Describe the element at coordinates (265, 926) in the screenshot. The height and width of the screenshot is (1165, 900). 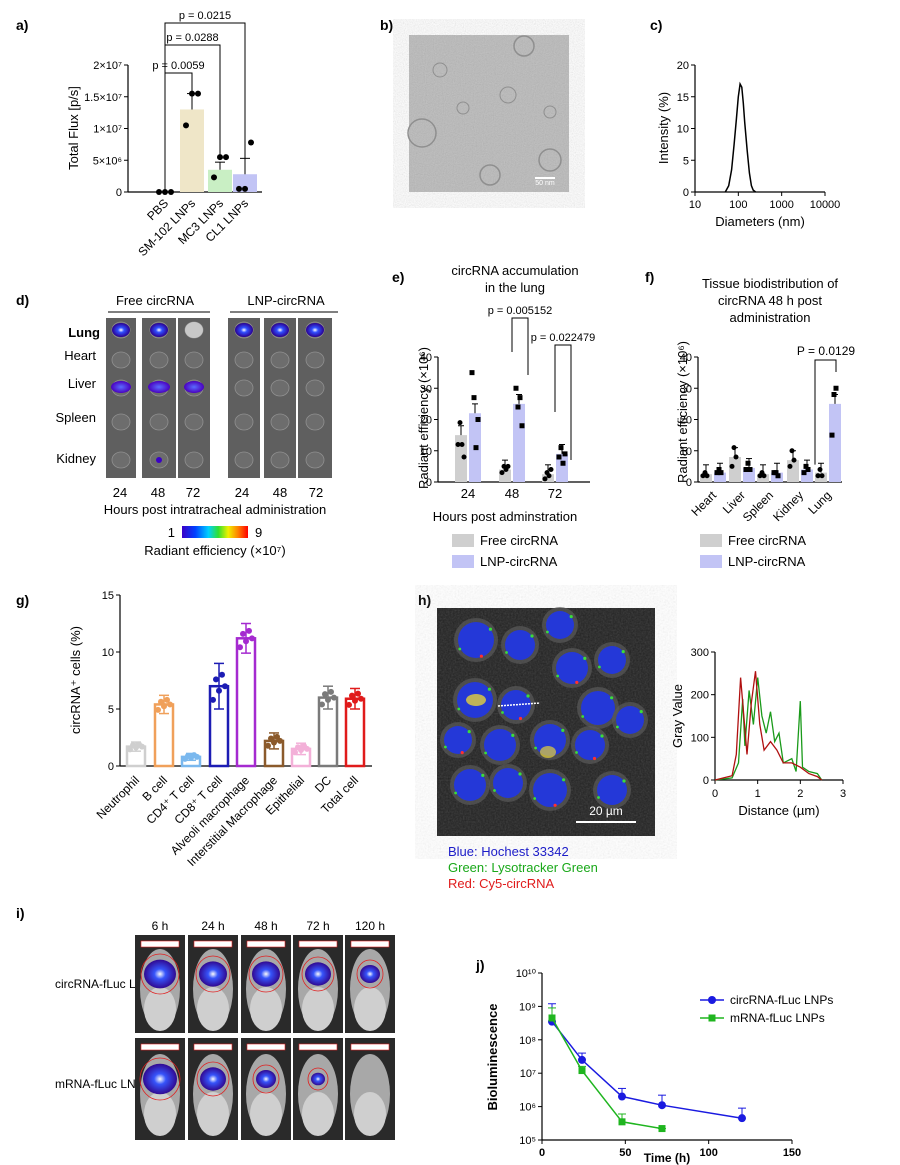
I see `i-time-48h: 48 h` at that location.